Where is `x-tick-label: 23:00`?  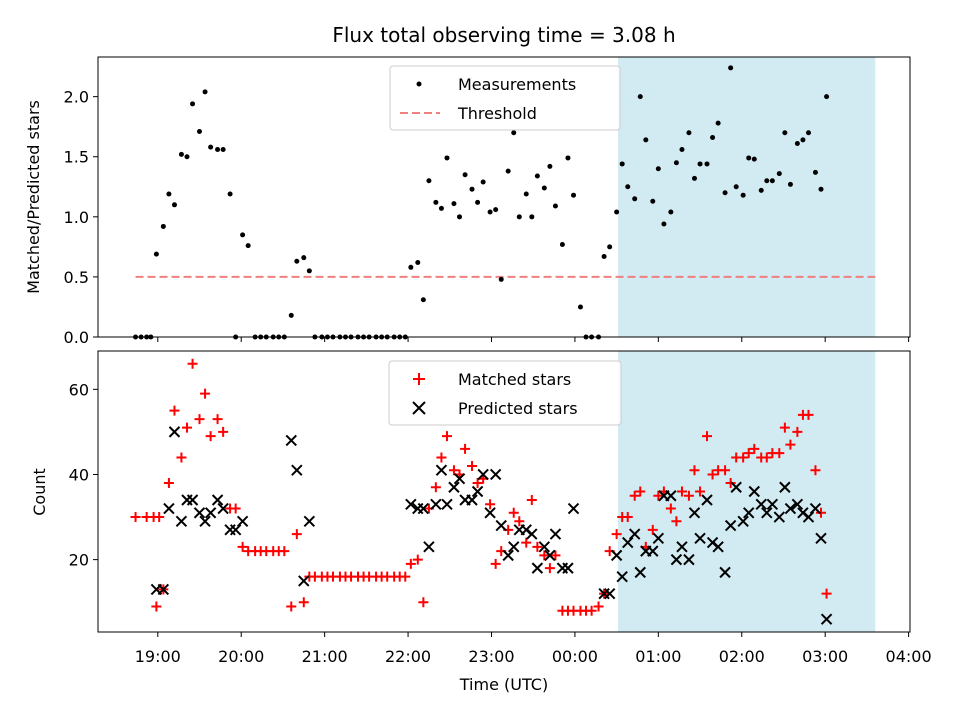 x-tick-label: 23:00 is located at coordinates (491, 656).